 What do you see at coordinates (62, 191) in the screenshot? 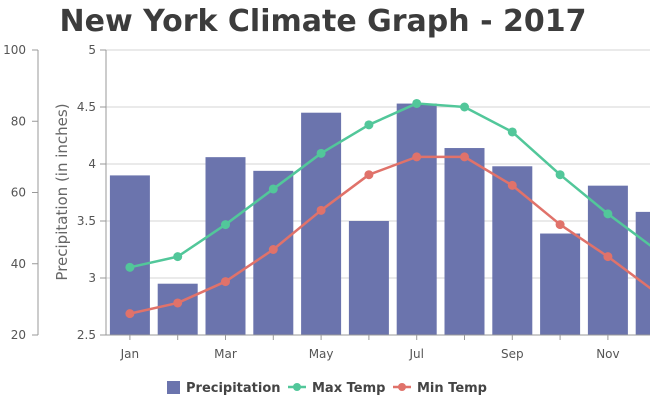
I see `y-axis-label: Precipitation (in inches)` at bounding box center [62, 191].